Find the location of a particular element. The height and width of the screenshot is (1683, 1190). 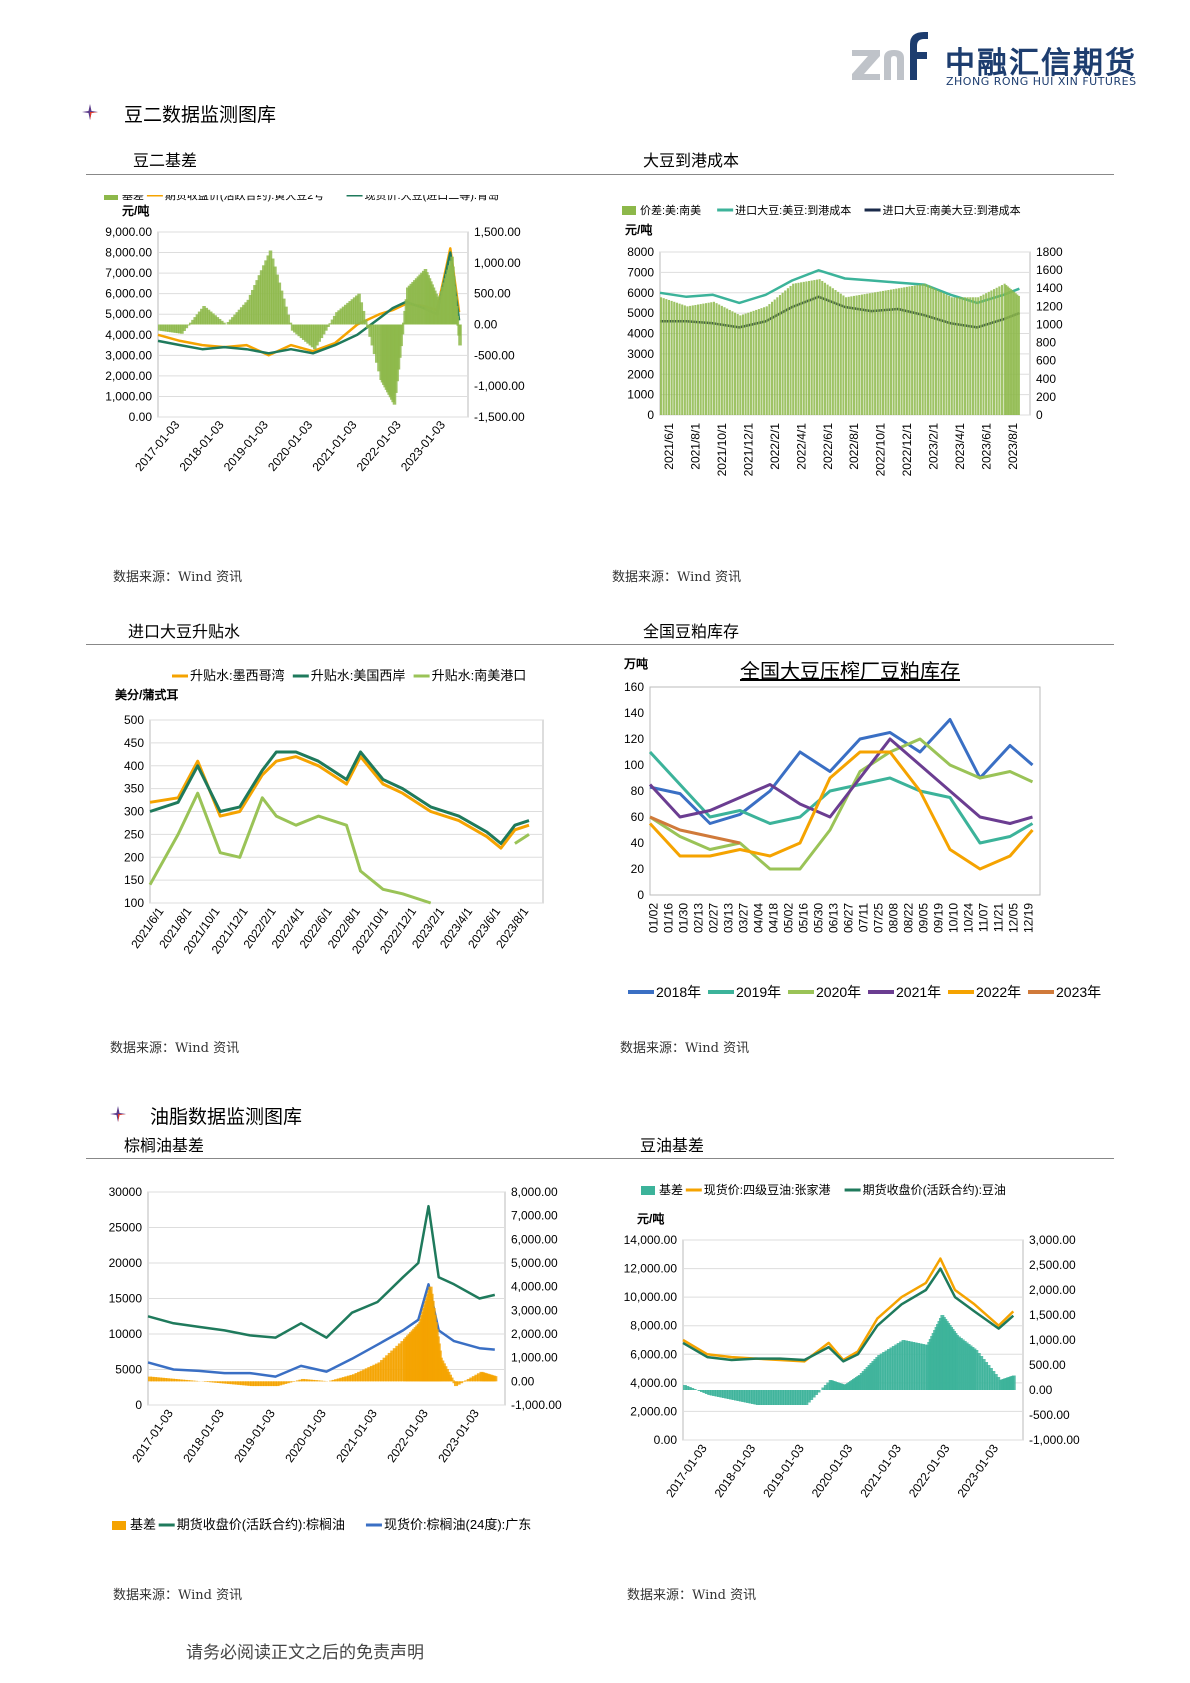

legend-label: 基差 is located at coordinates (133, 198).